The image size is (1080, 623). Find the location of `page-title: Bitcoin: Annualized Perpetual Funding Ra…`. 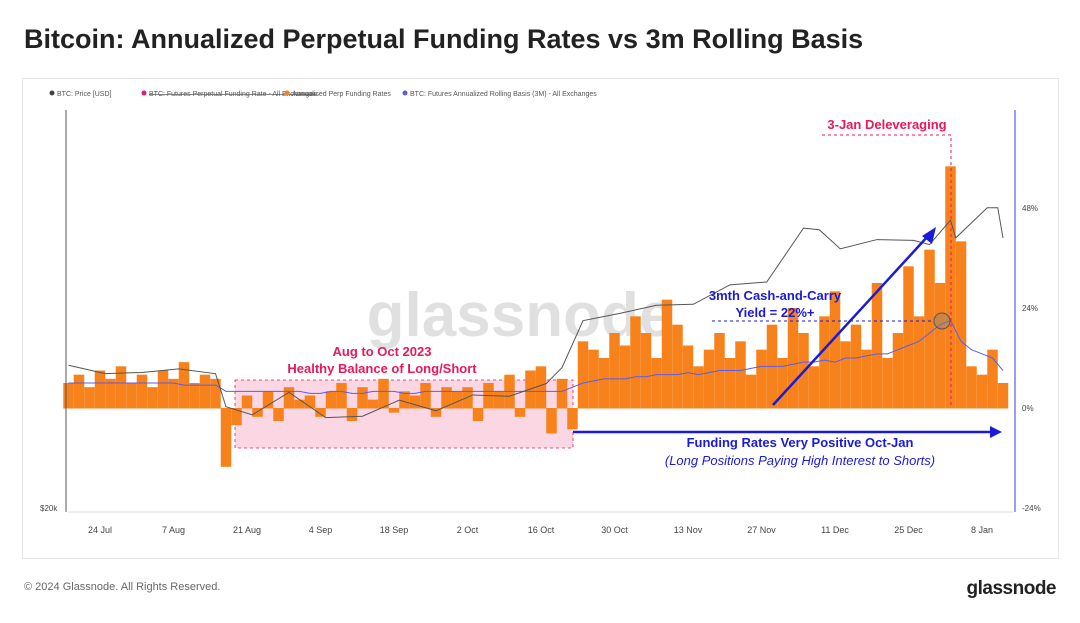

page-title: Bitcoin: Annualized Perpetual Funding Ra… is located at coordinates (444, 39).